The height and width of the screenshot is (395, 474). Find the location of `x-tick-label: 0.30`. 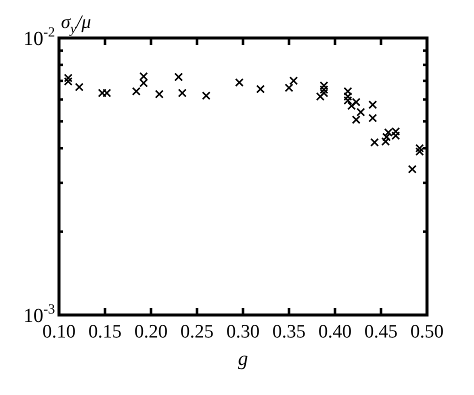

x-tick-label: 0.30 is located at coordinates (243, 331).